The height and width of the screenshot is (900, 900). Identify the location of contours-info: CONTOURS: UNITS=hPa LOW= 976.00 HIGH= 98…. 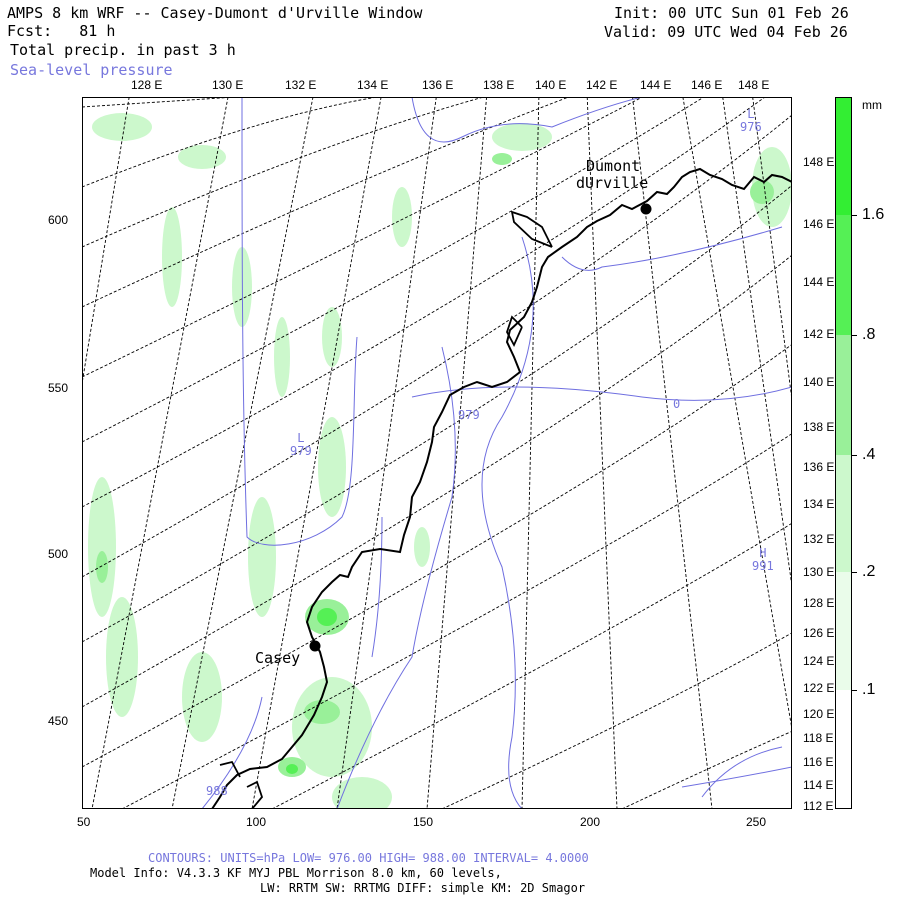
(368, 858).